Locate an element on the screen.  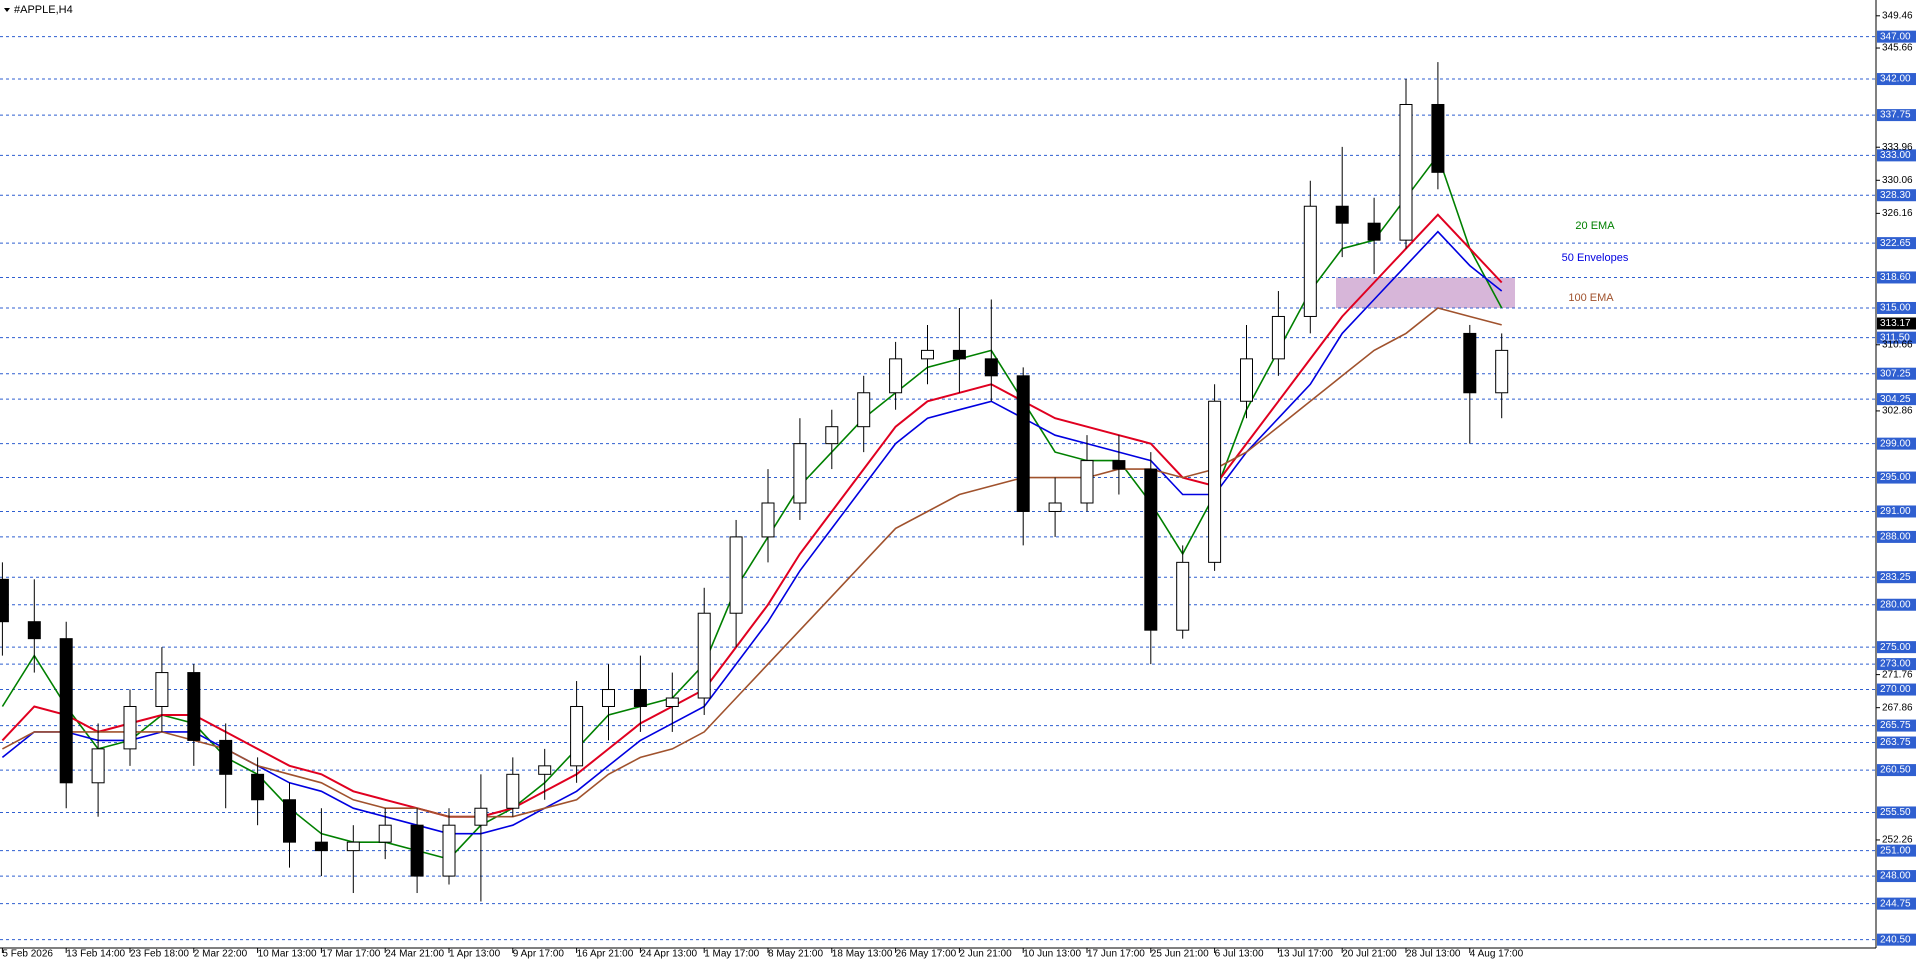
last-price-box is located at coordinates (1896, 323).